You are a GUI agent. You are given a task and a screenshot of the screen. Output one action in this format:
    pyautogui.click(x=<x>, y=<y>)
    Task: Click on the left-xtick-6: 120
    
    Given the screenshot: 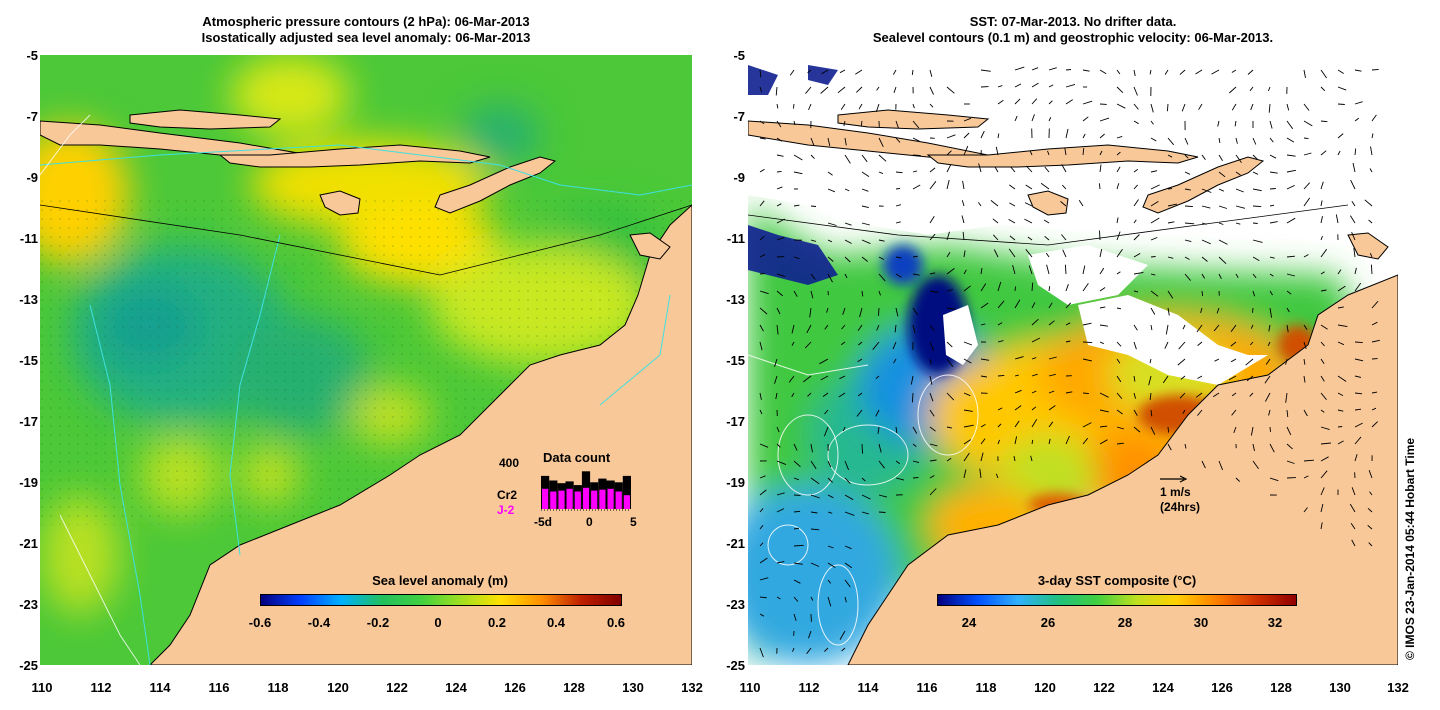 What is the action you would take?
    pyautogui.click(x=338, y=687)
    